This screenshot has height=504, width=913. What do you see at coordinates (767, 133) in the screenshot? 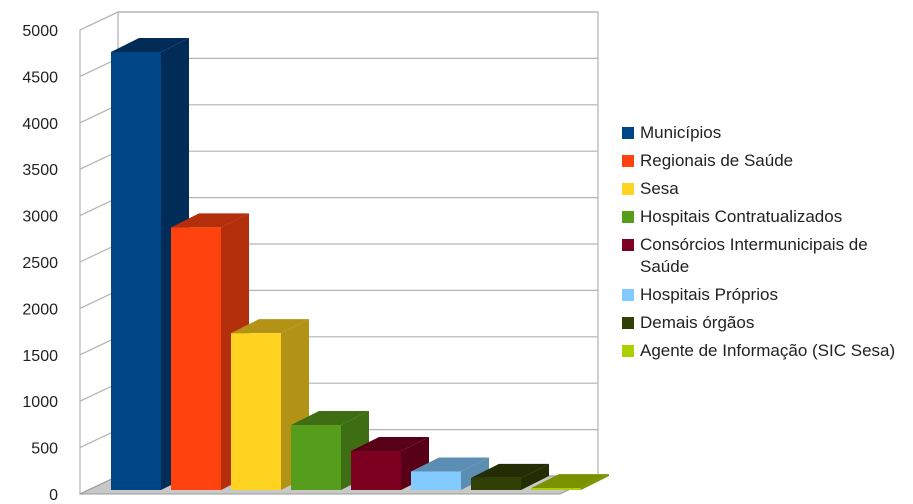
I see `legend-item: Municípios` at bounding box center [767, 133].